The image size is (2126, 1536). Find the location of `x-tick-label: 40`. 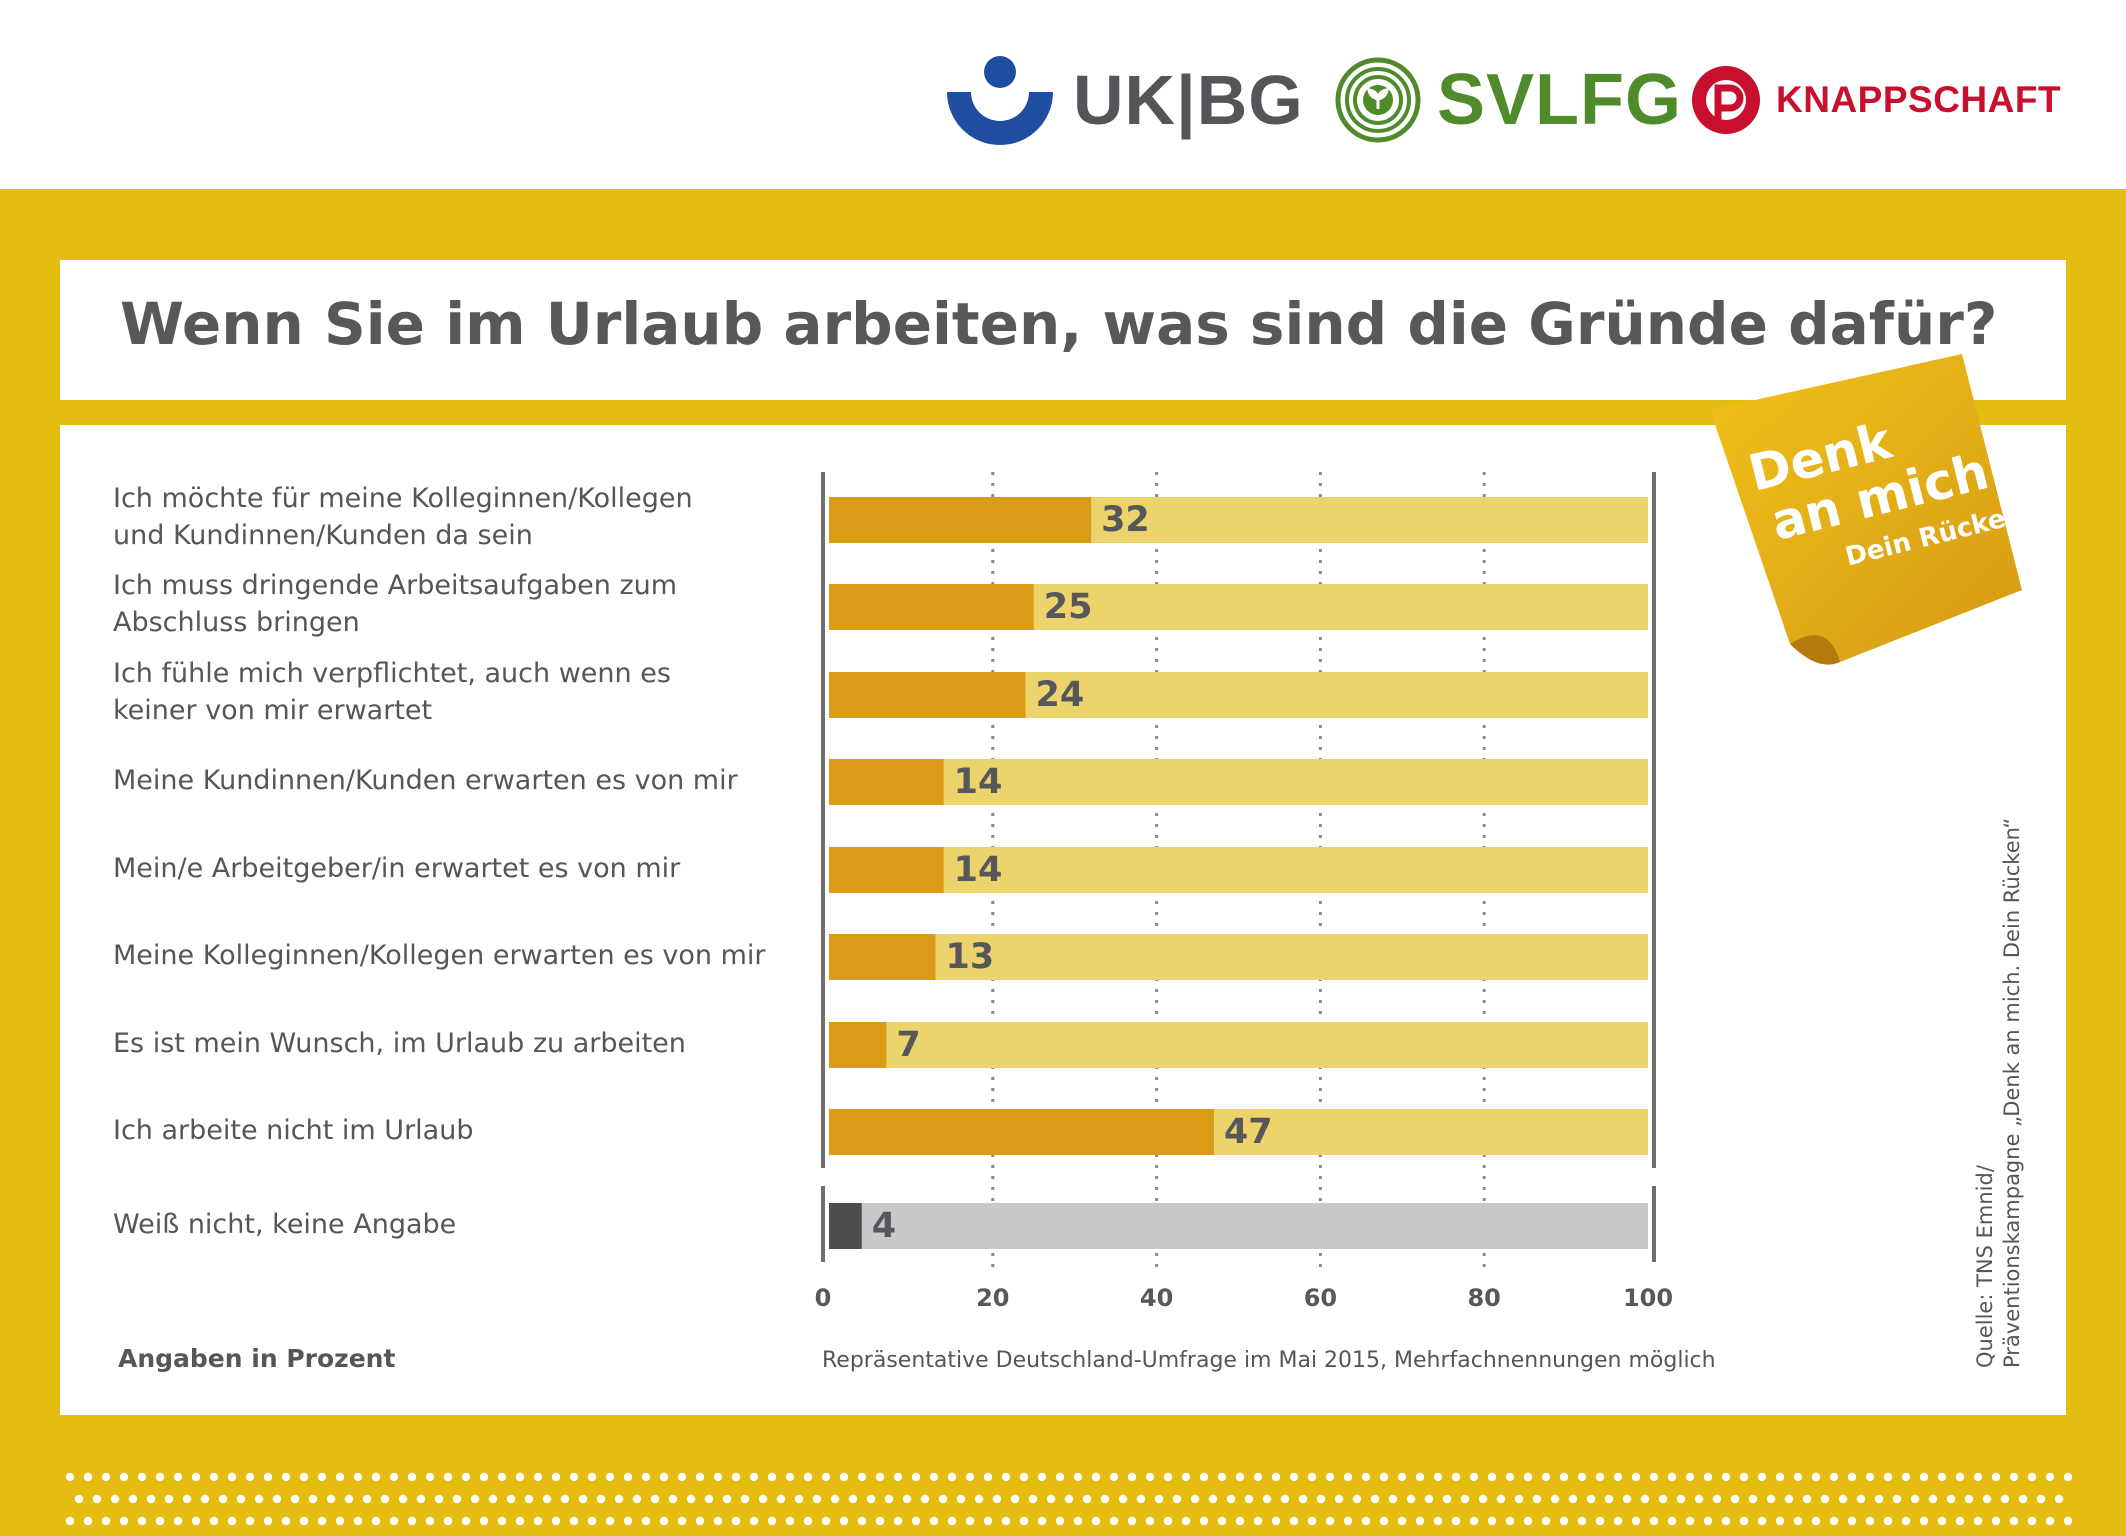

x-tick-label: 40 is located at coordinates (1156, 1298).